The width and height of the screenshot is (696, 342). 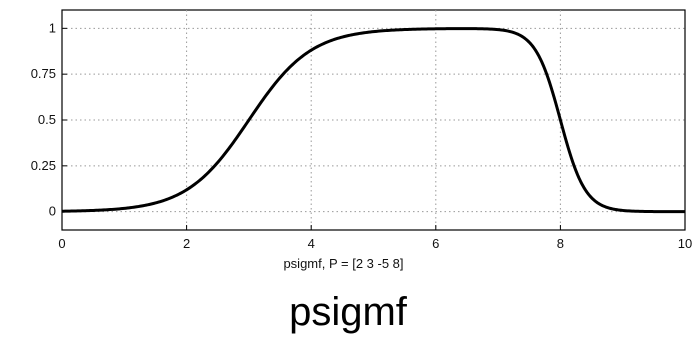 What do you see at coordinates (43, 165) in the screenshot?
I see `y-tick-label: 0.25` at bounding box center [43, 165].